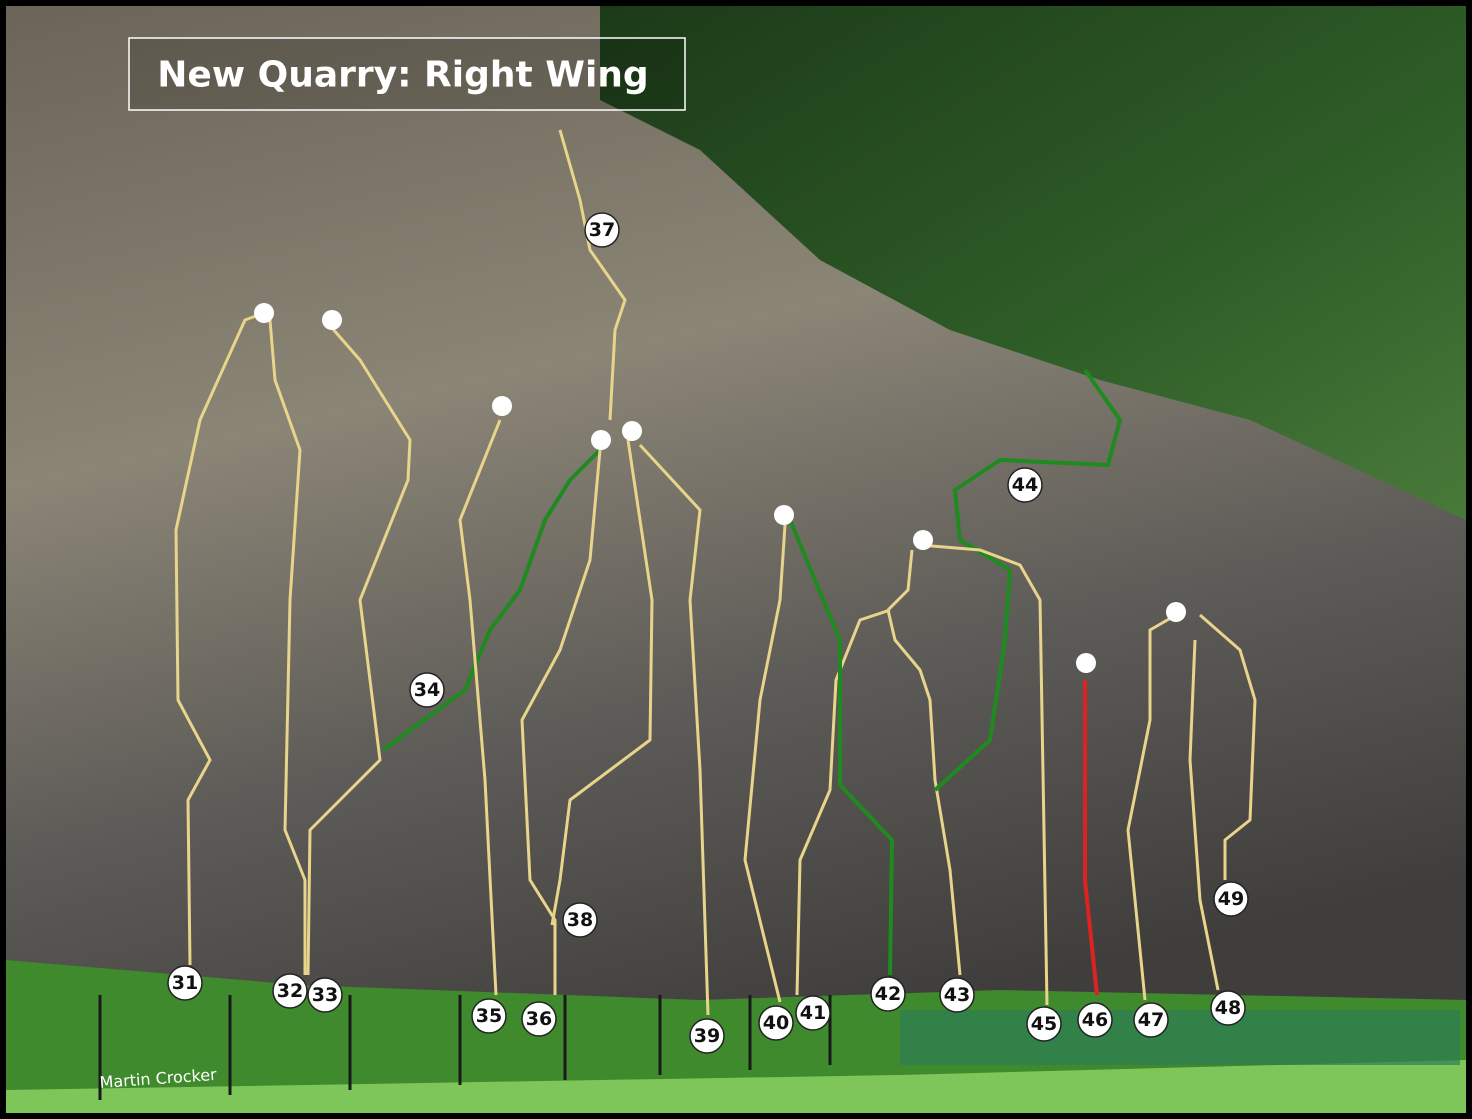 The height and width of the screenshot is (1119, 1472). I want to click on route-number: 36, so click(539, 1019).